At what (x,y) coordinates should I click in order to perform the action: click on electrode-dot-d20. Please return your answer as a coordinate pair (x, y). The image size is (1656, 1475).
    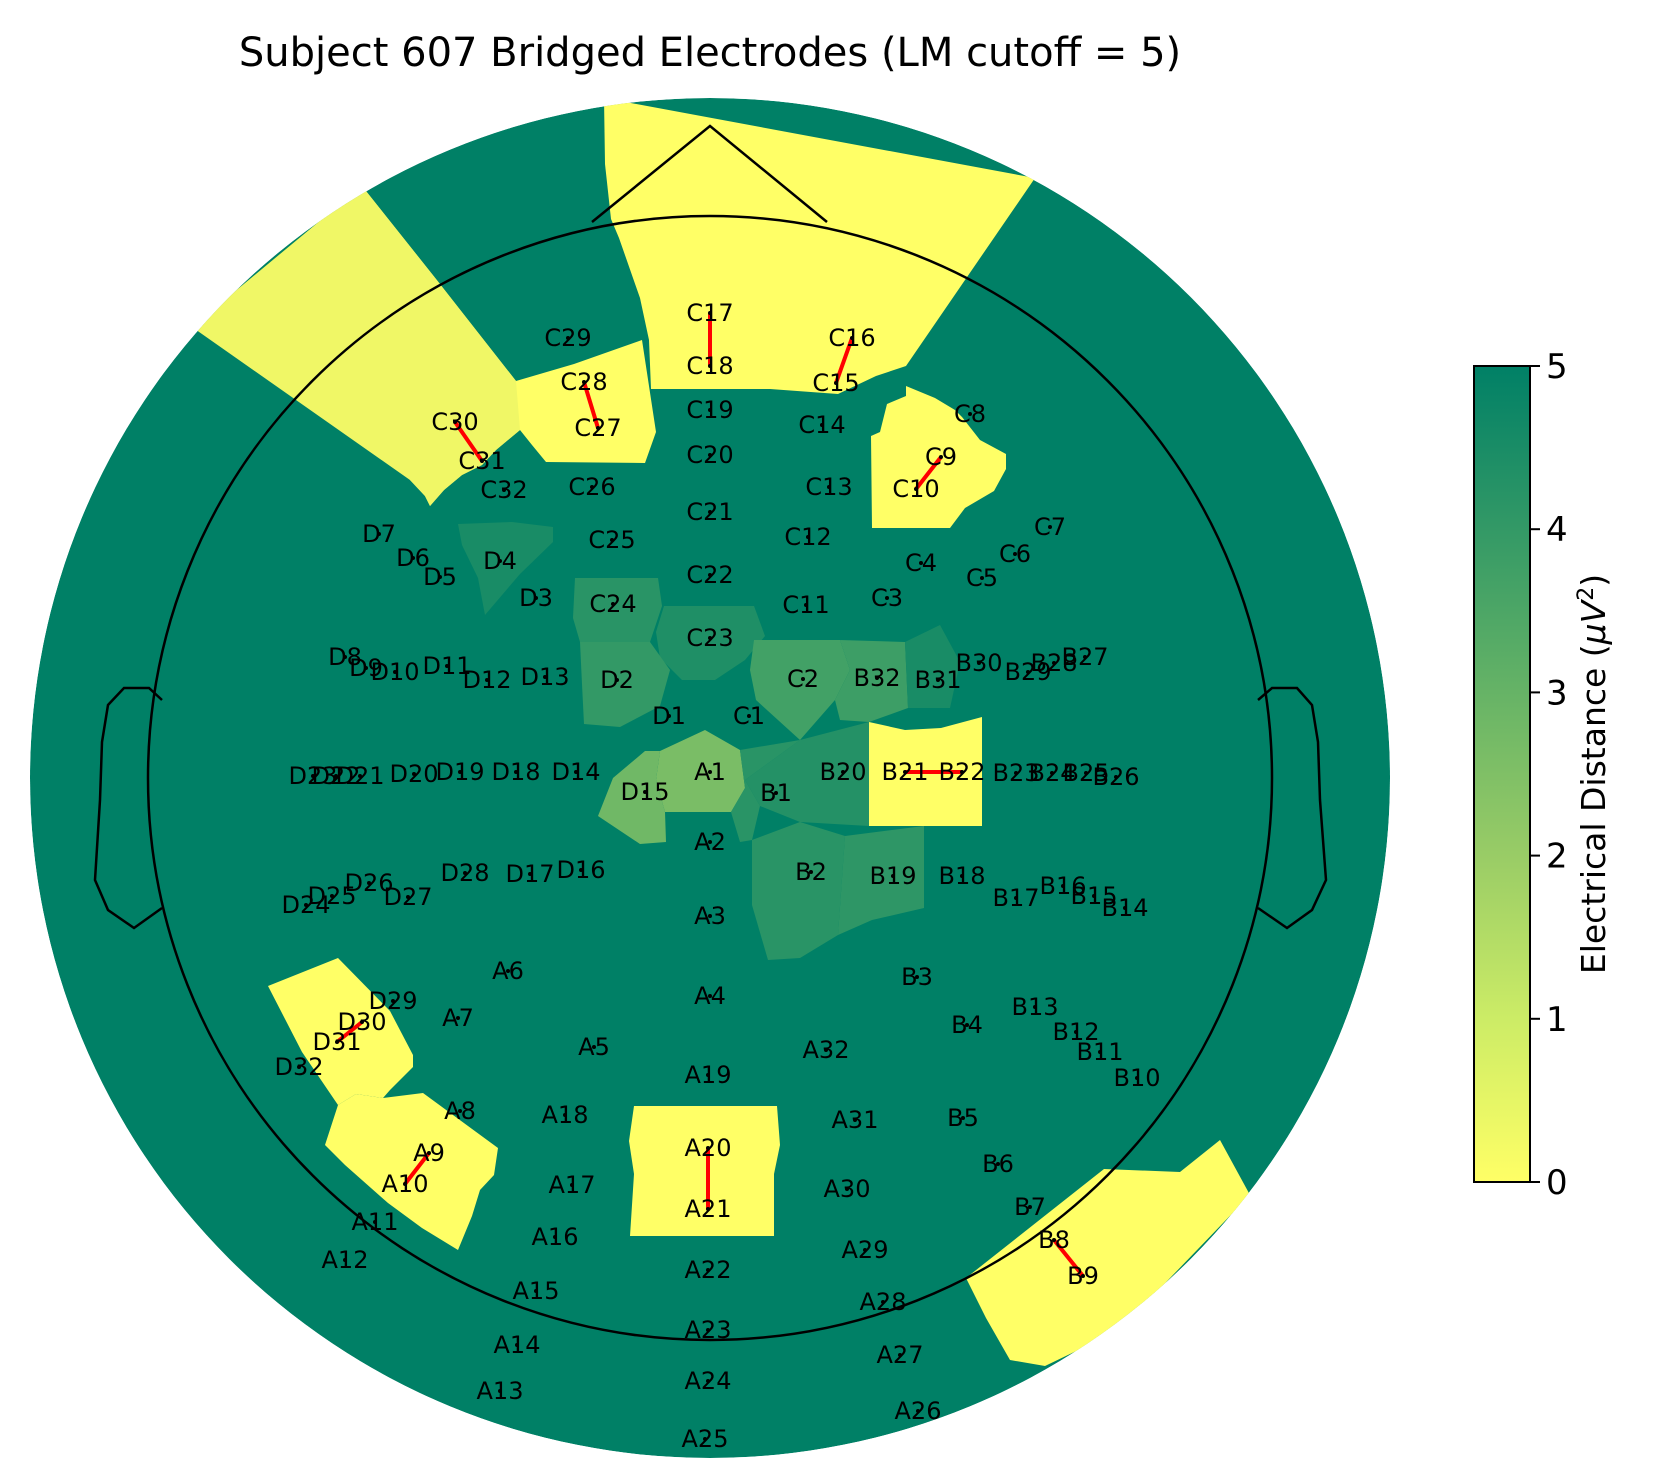
    Looking at the image, I should click on (414, 774).